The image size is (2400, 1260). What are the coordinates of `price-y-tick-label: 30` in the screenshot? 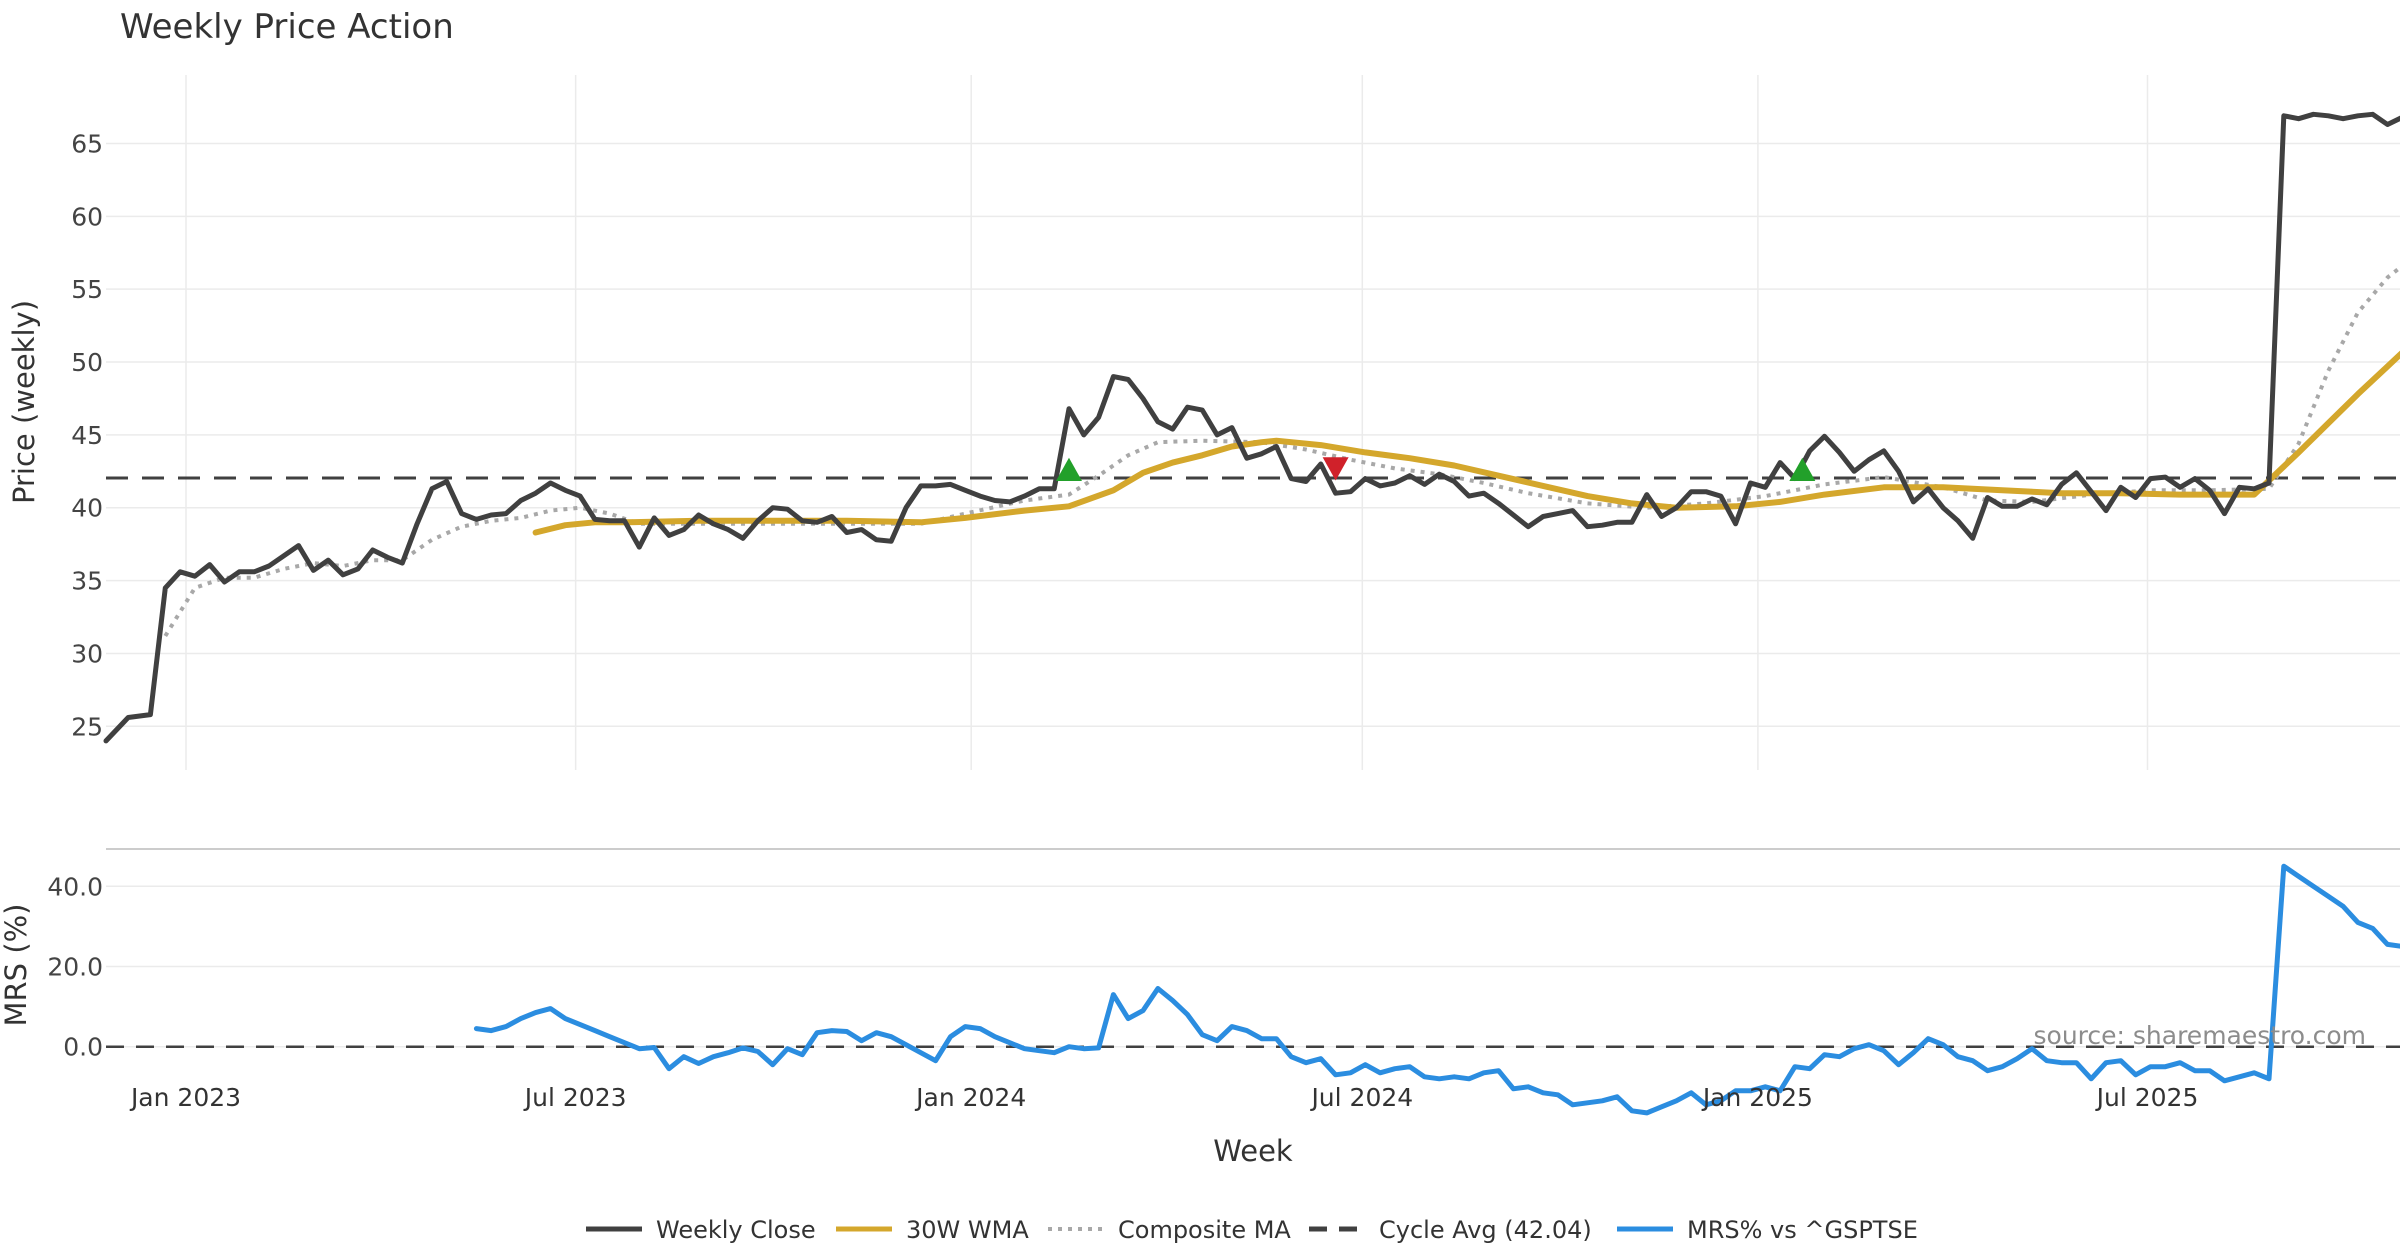 It's located at (87, 653).